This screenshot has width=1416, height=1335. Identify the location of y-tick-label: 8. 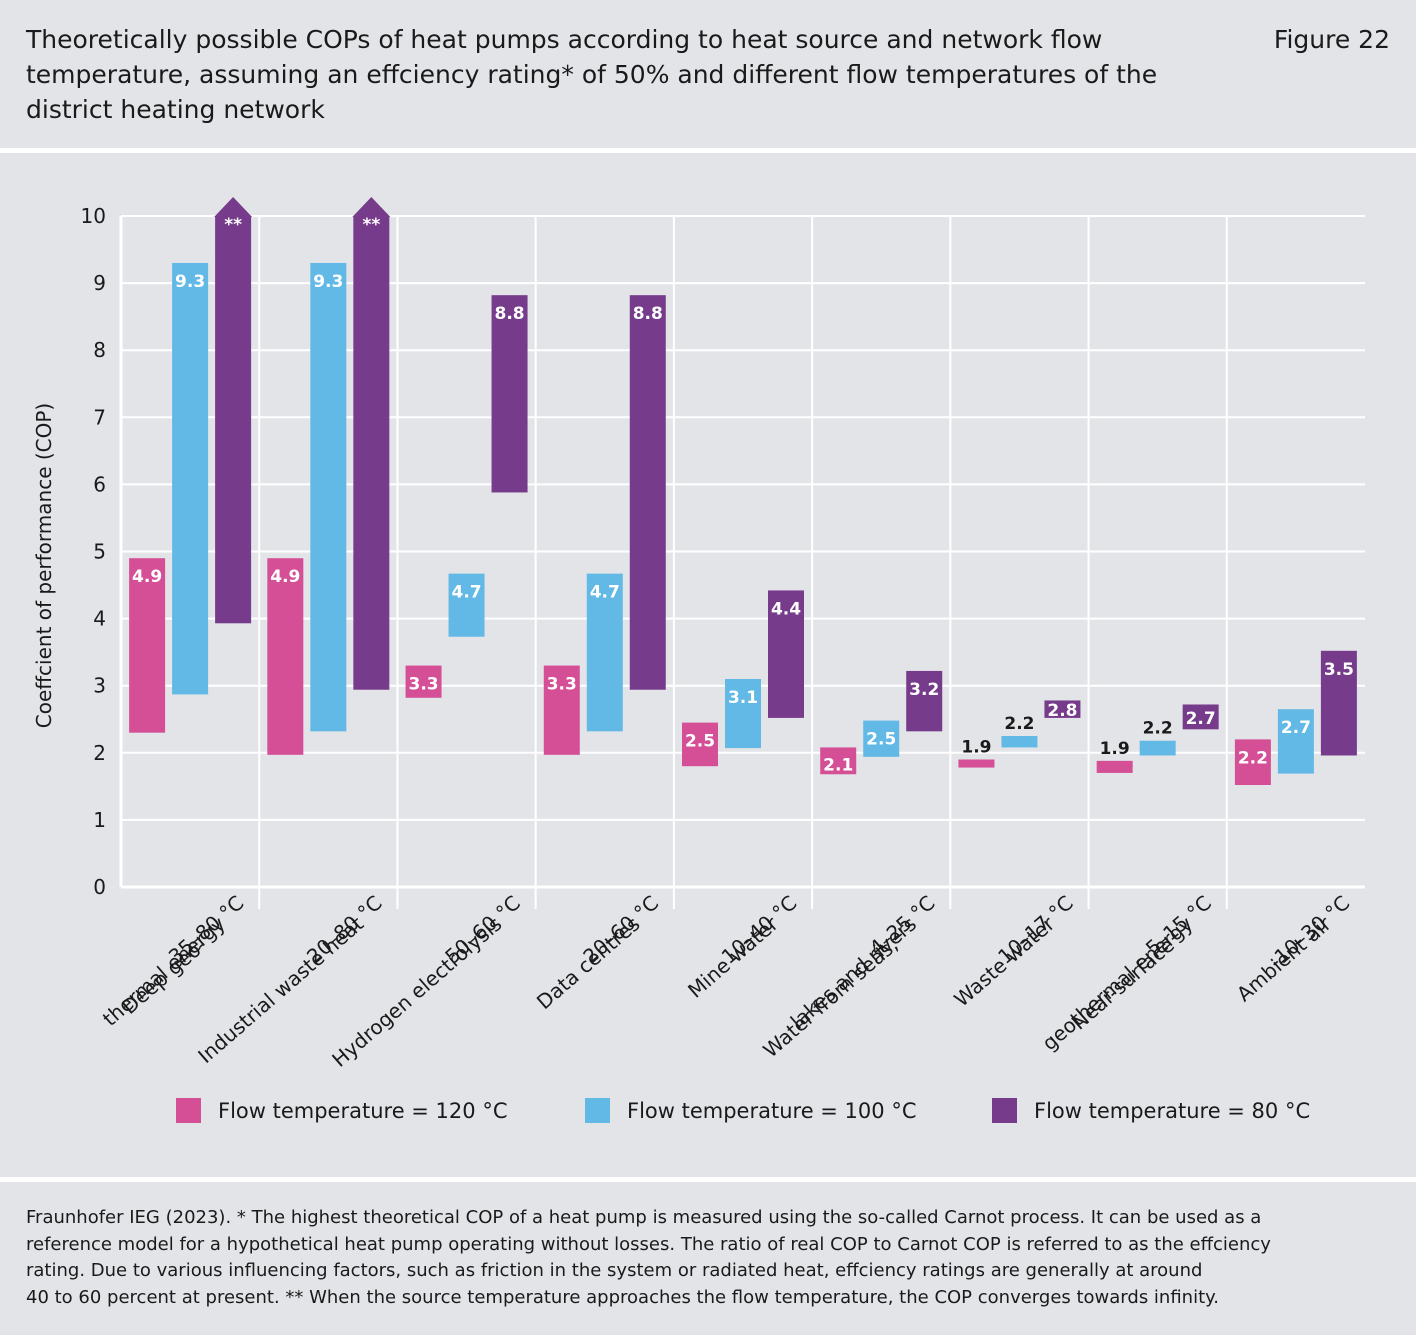
(99, 350).